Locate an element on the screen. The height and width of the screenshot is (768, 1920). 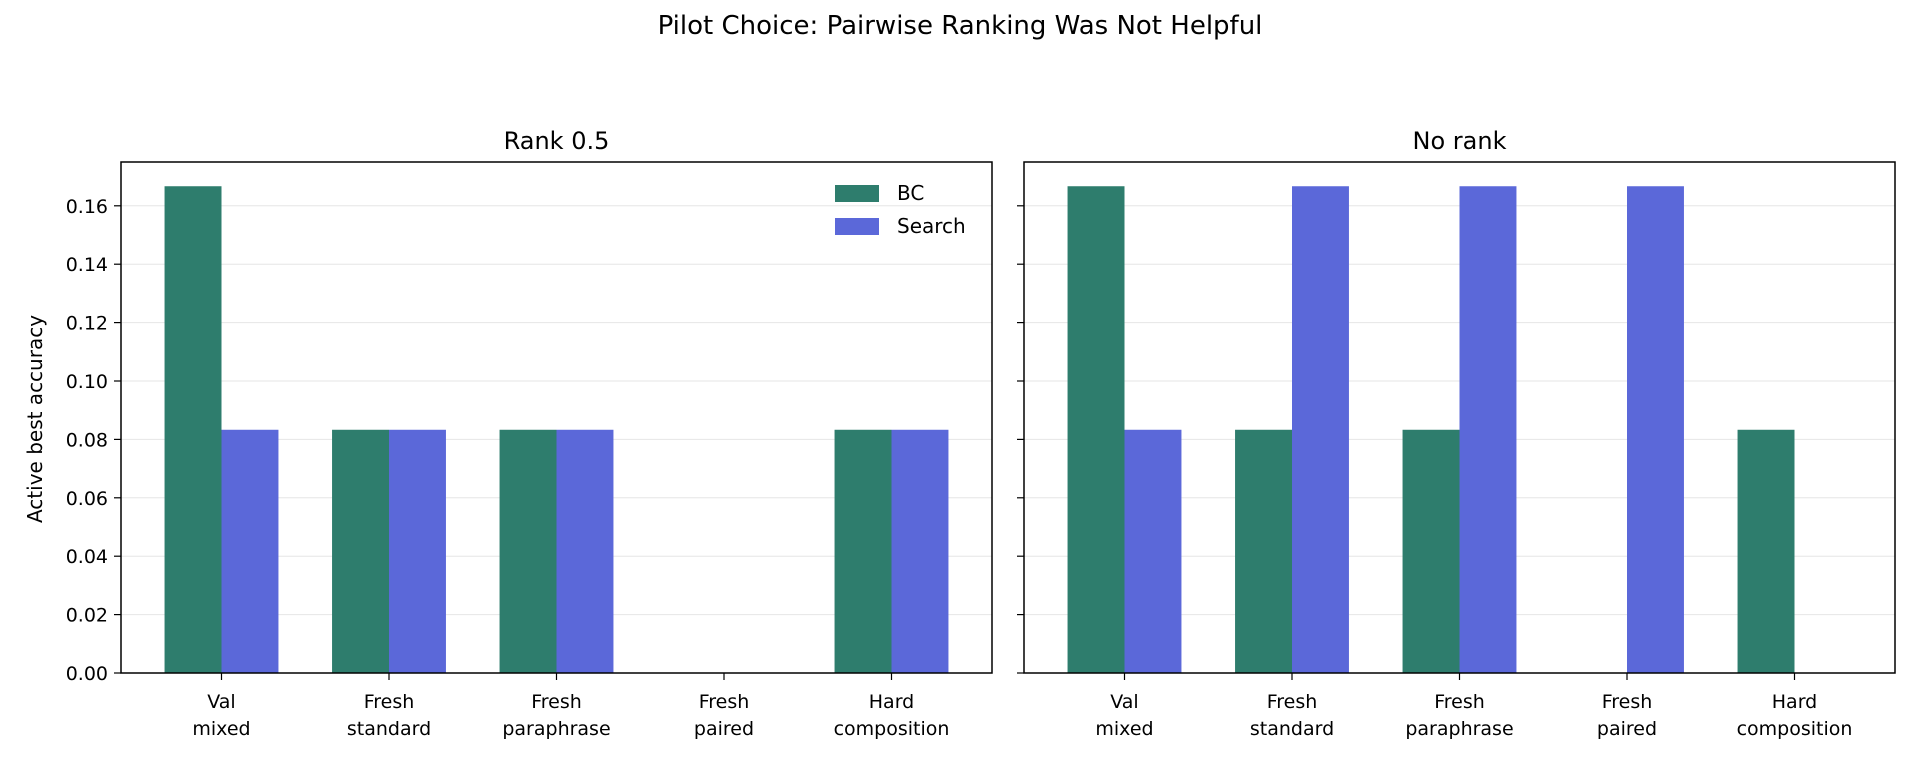
panel-title: No rank is located at coordinates (1460, 141).